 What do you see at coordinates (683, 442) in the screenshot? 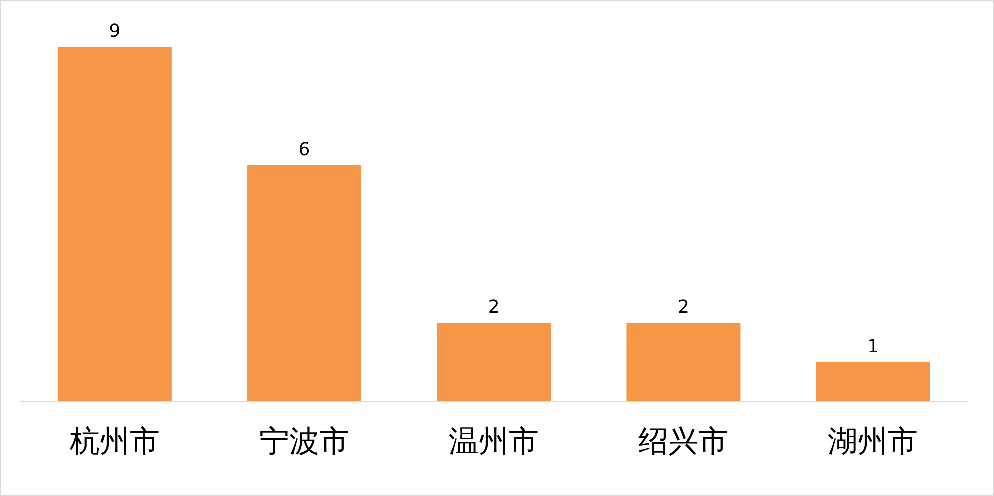
I see `x-tick-label: 绍兴市` at bounding box center [683, 442].